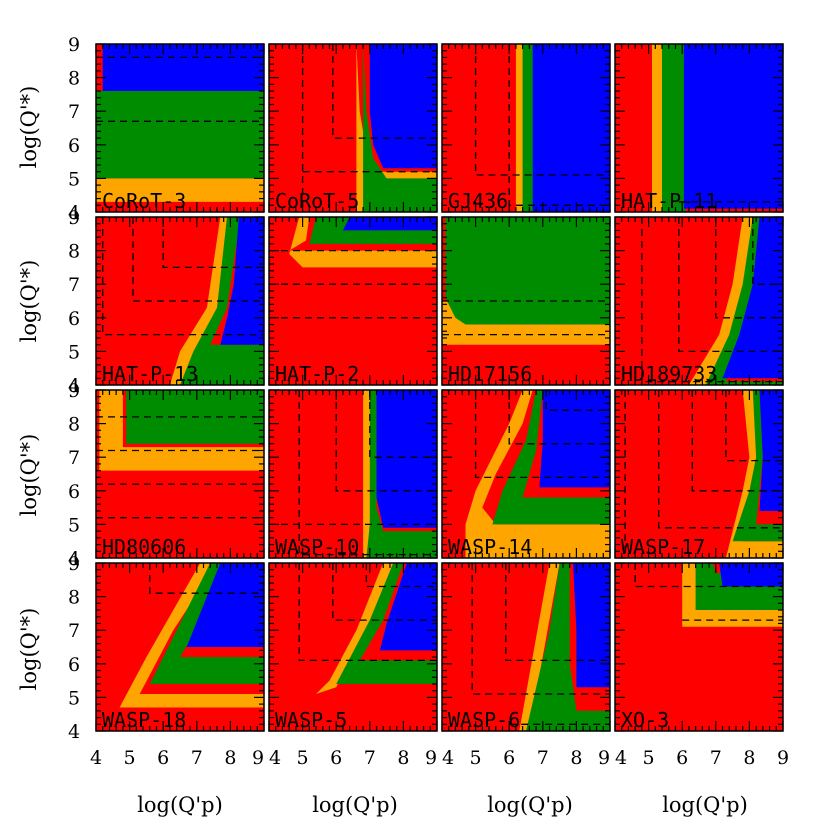  I want to click on panel-title: HD80606, so click(144, 547).